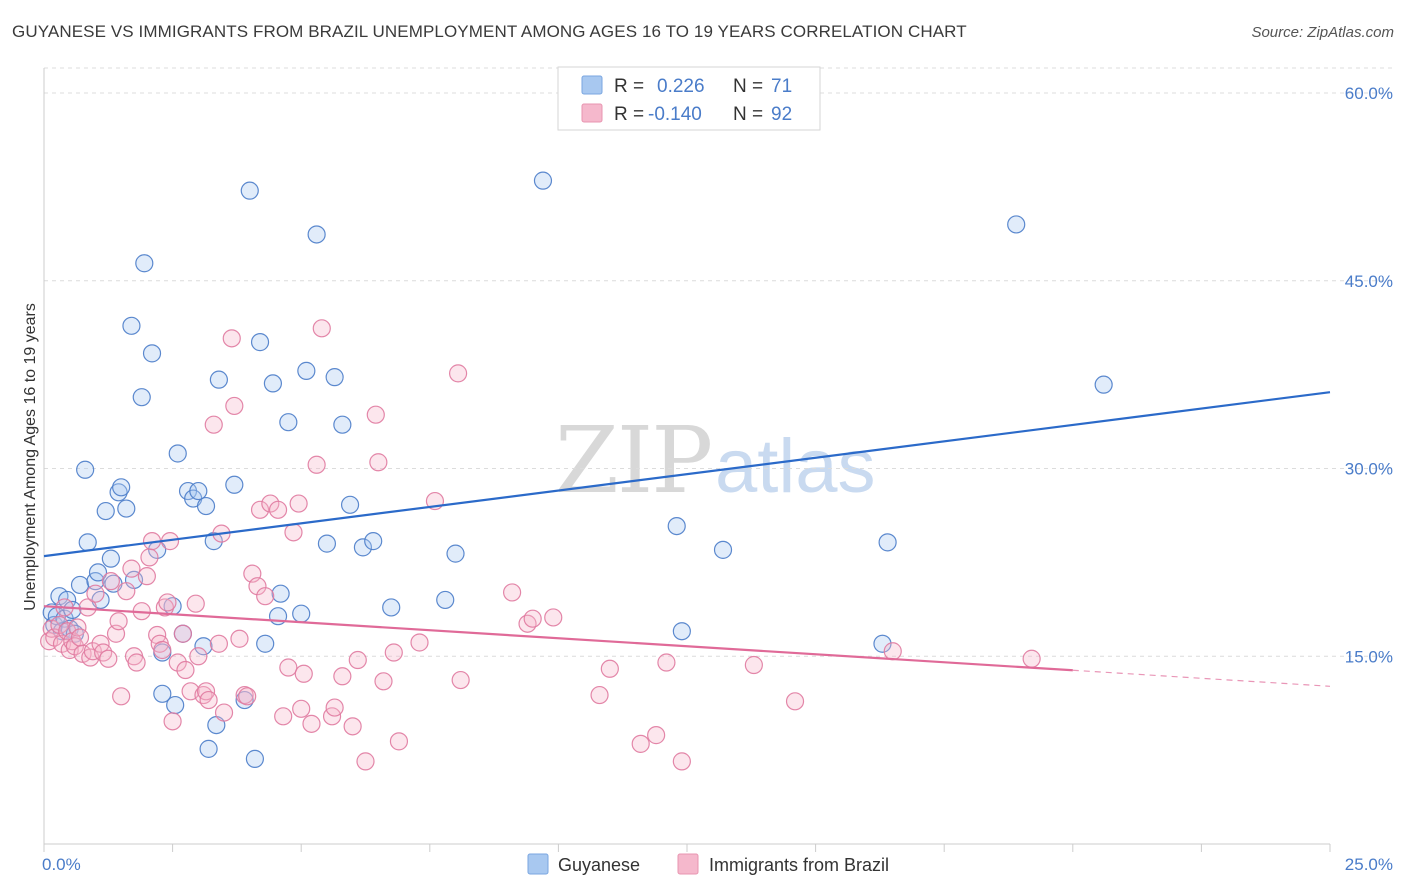  Describe the element at coordinates (748, 114) in the screenshot. I see `stats-n-label-2: N =` at that location.